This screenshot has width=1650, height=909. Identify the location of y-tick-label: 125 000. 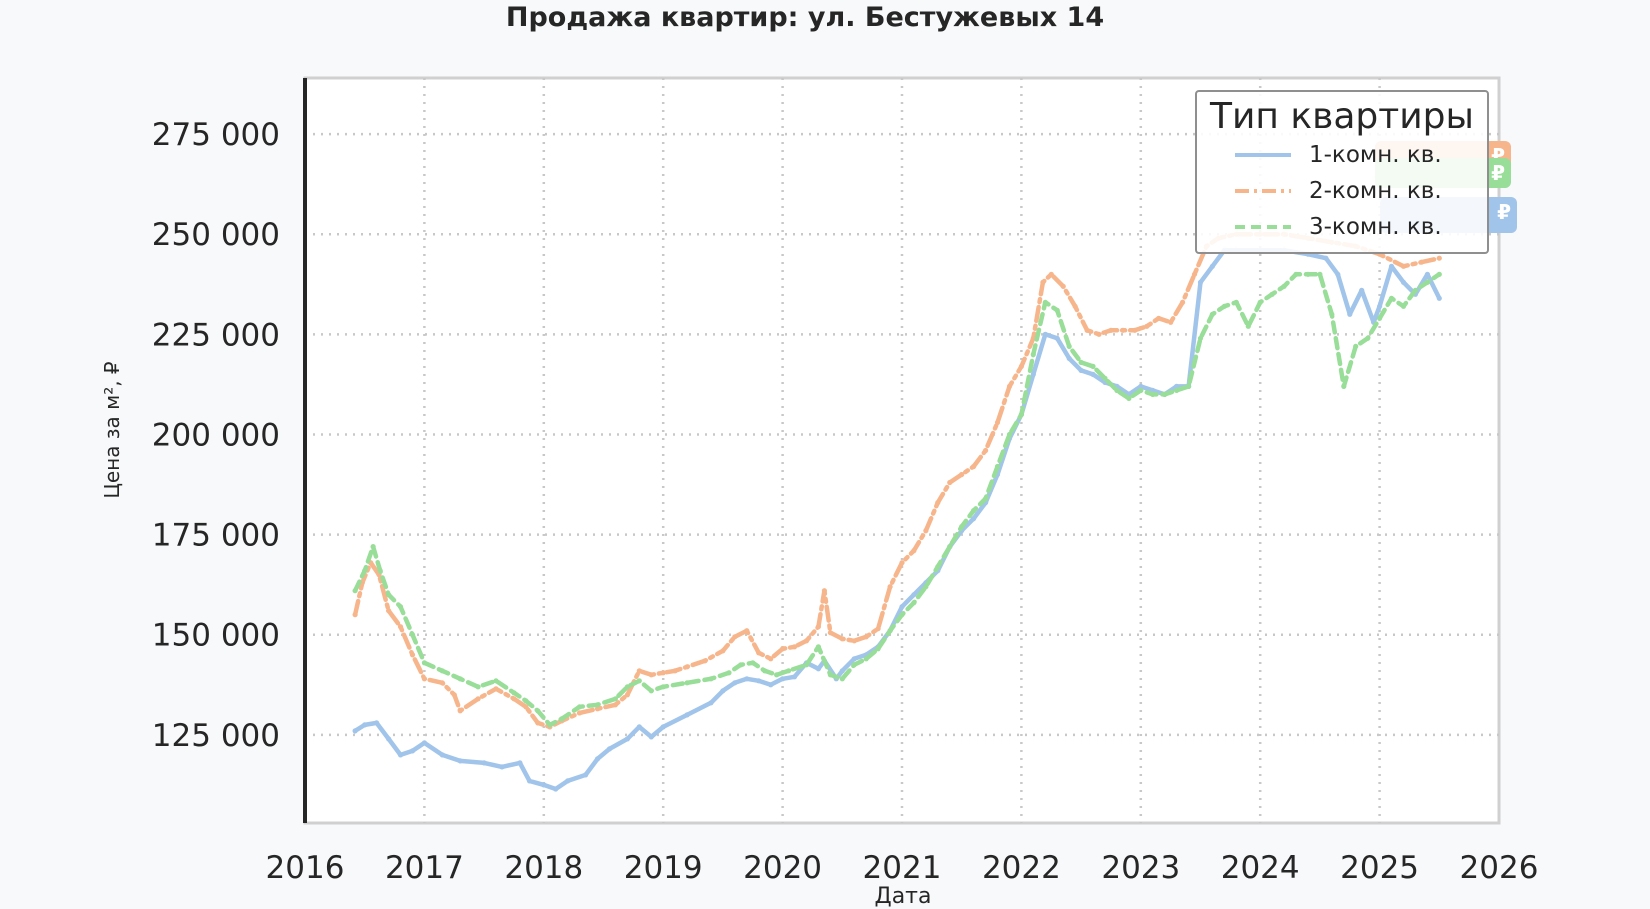
(216, 736).